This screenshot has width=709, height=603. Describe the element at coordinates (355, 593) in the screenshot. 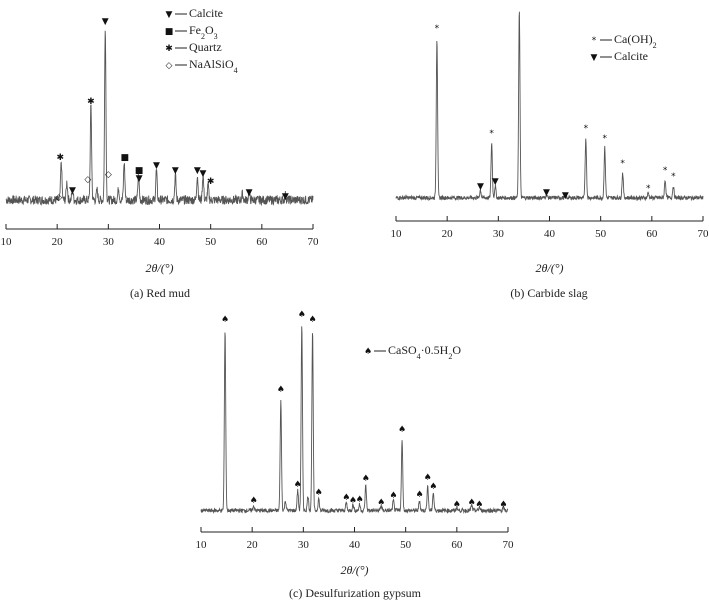

I see `chart-caption: (c) Desulfurization gypsum` at that location.